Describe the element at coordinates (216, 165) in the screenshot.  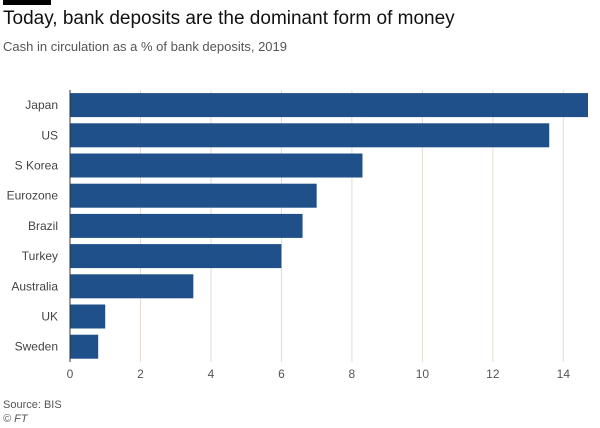
I see `bar-s-korea` at that location.